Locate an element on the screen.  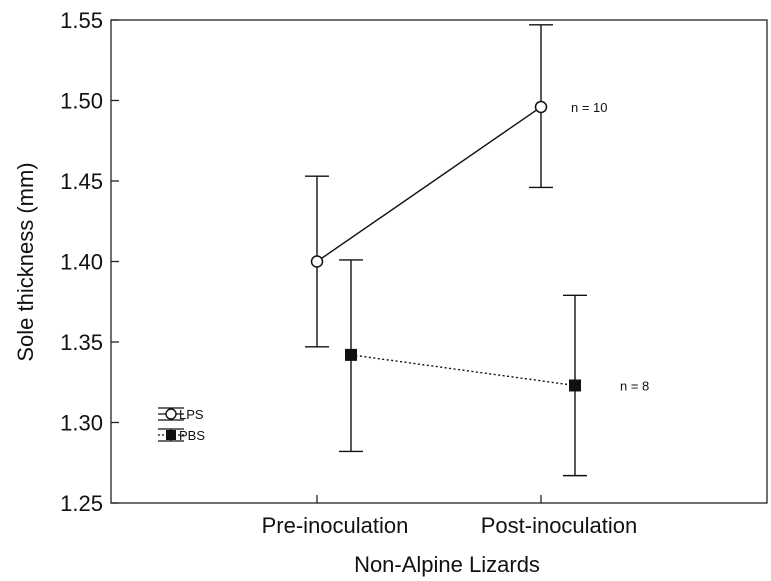
pbs-line is located at coordinates (463, 370).